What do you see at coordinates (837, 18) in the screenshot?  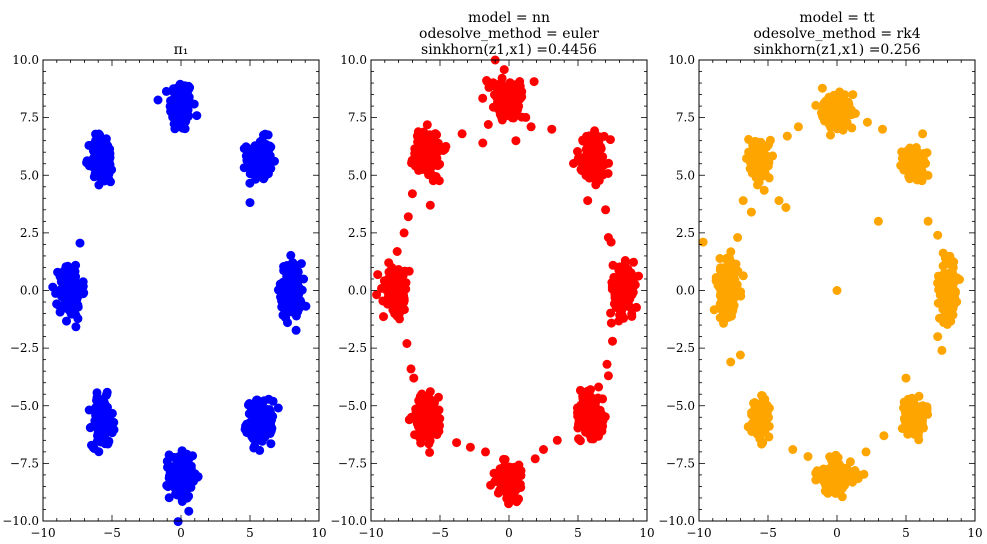 I see `title-line: model = tt` at bounding box center [837, 18].